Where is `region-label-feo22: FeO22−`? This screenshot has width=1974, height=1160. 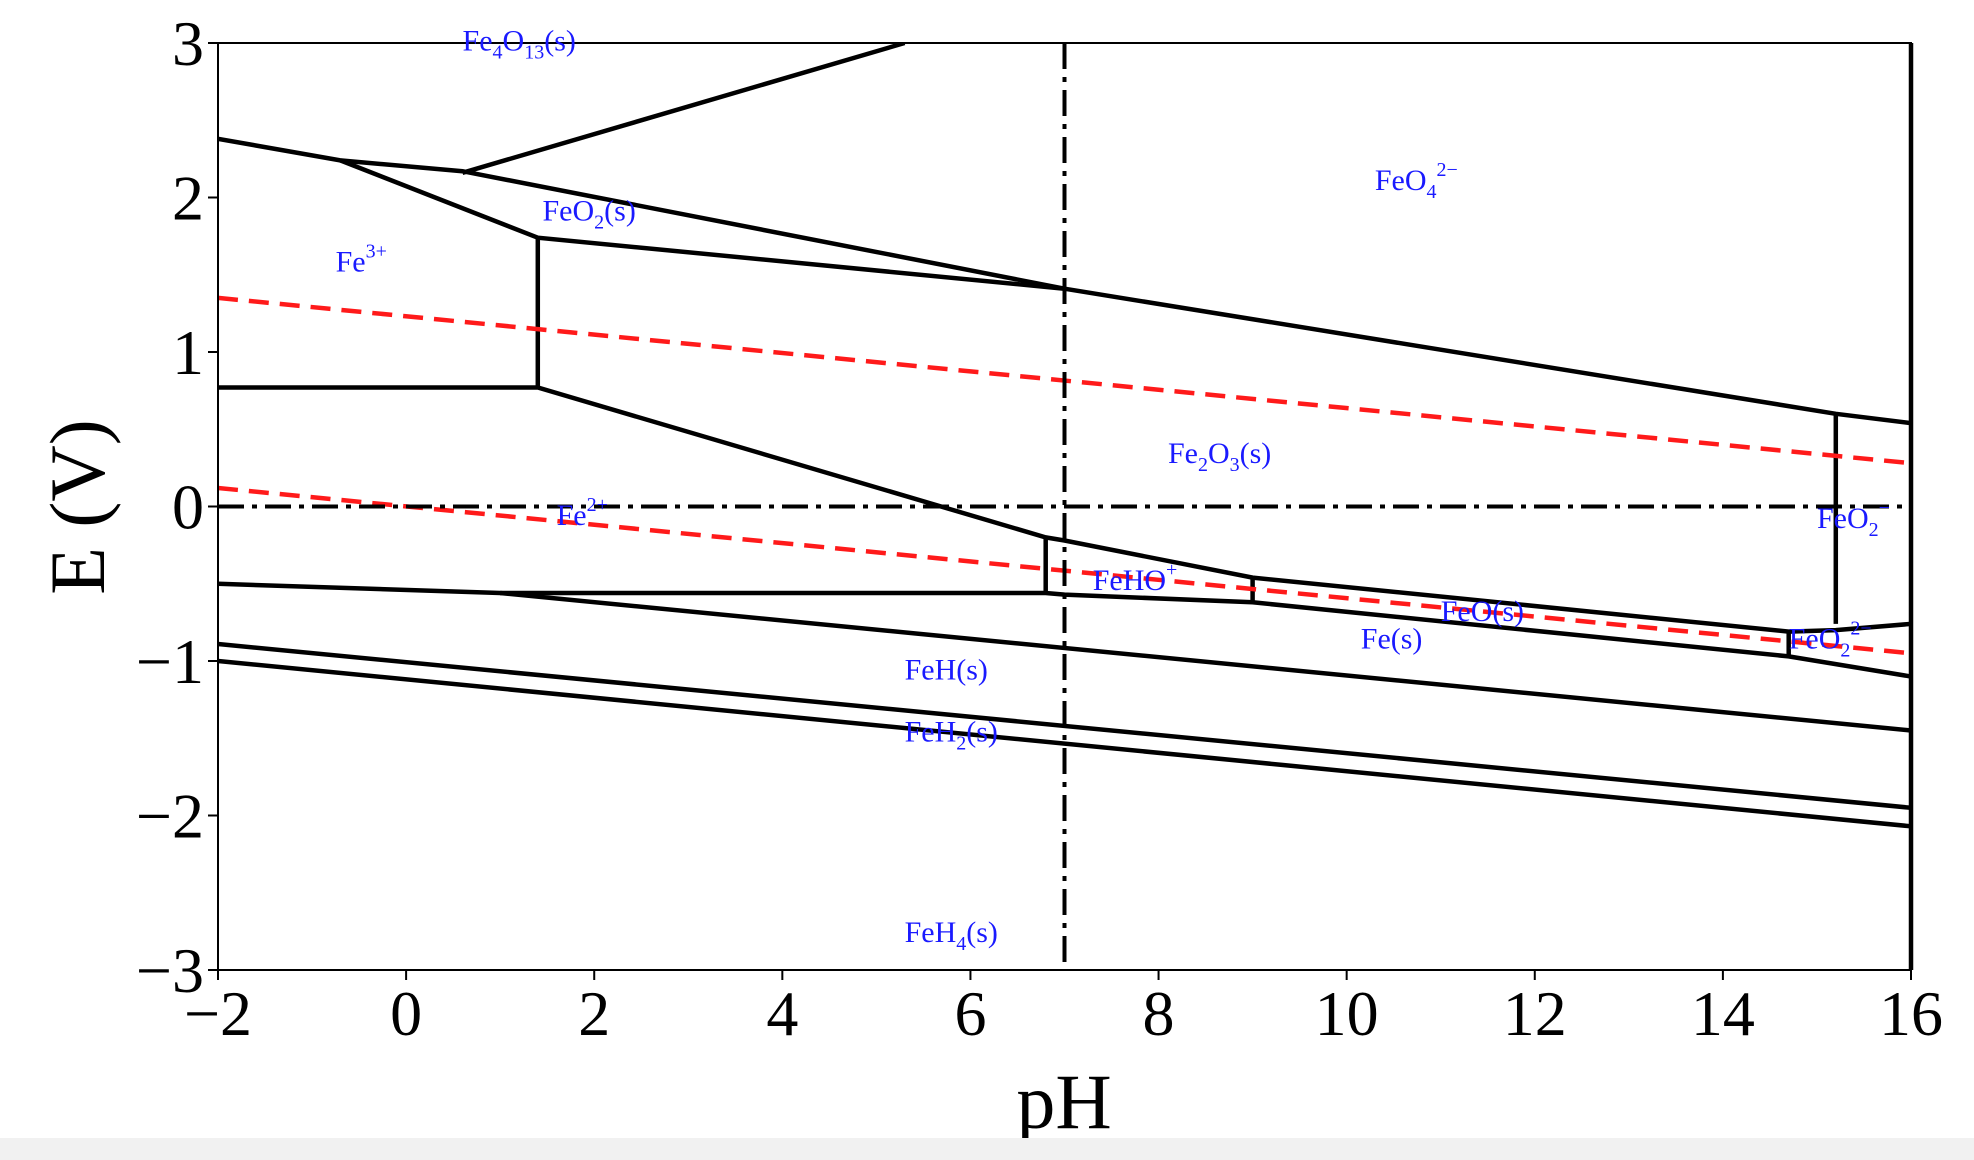
region-label-feo22: FeO22− is located at coordinates (1830, 640).